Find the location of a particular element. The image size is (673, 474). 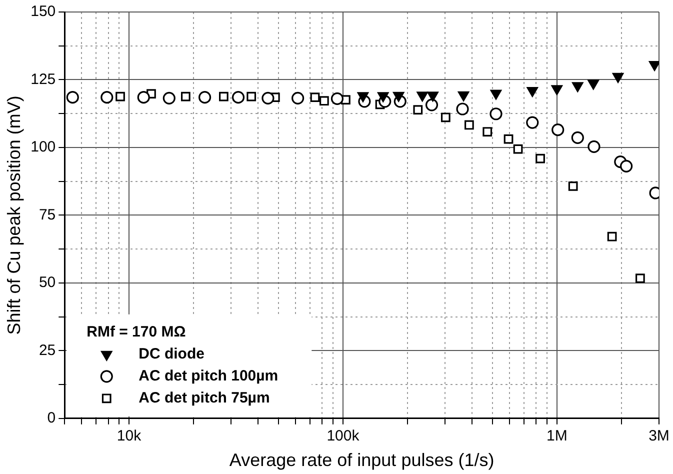

legend-label: DC diode is located at coordinates (171, 354).